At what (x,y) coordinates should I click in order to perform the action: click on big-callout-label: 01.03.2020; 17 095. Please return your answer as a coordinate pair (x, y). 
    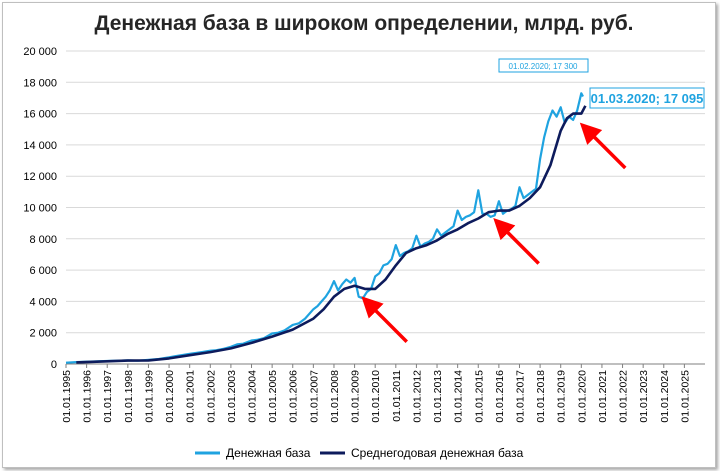
    Looking at the image, I should click on (647, 98).